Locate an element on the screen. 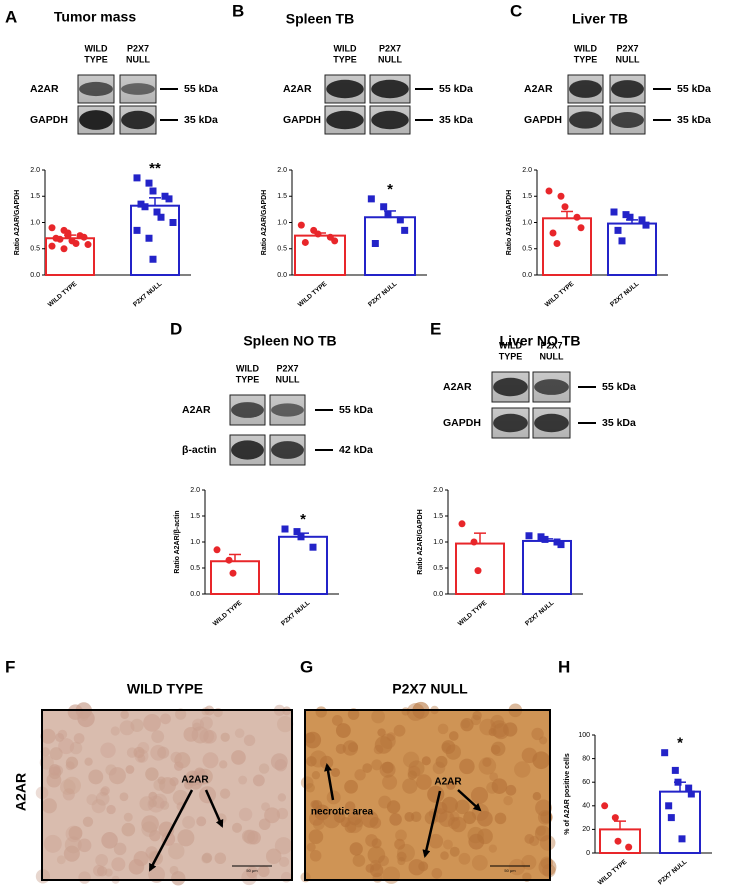 This screenshot has height=887, width=749. x-tick-label: WILD TYPE is located at coordinates (63, 294).